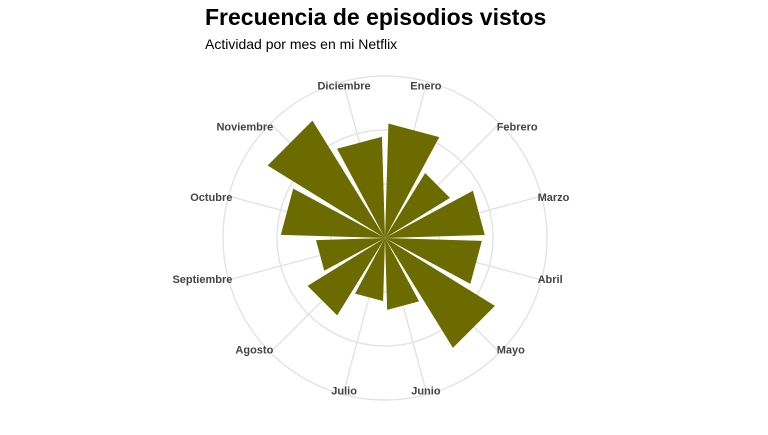 The width and height of the screenshot is (768, 435). I want to click on label-julio: Julio, so click(344, 392).